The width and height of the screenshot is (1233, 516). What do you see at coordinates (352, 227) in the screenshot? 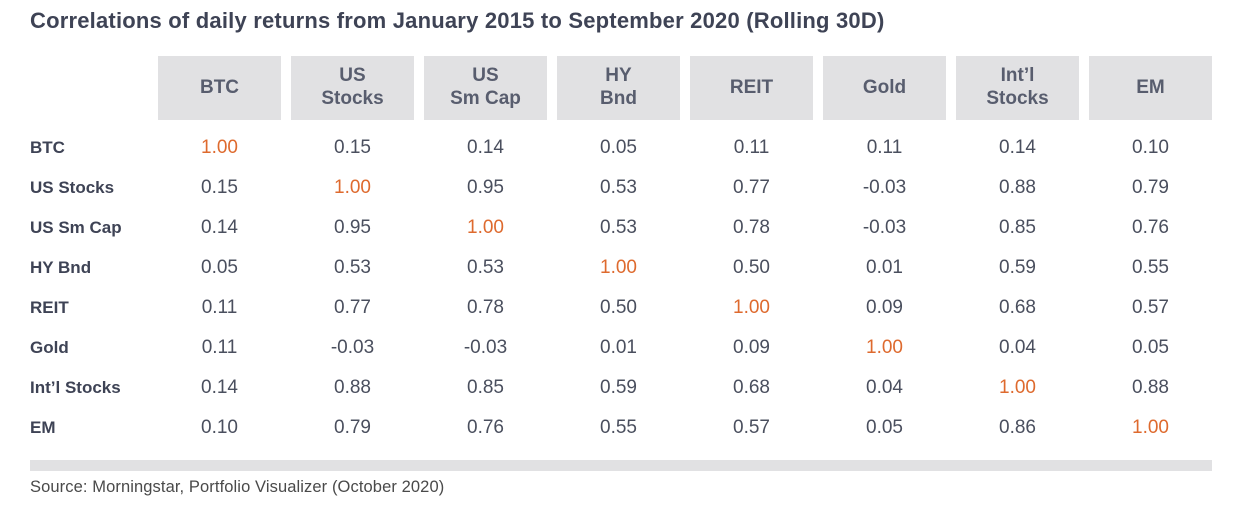
I see `cell-us-sm-cap-x-us-stocks: 0.95` at bounding box center [352, 227].